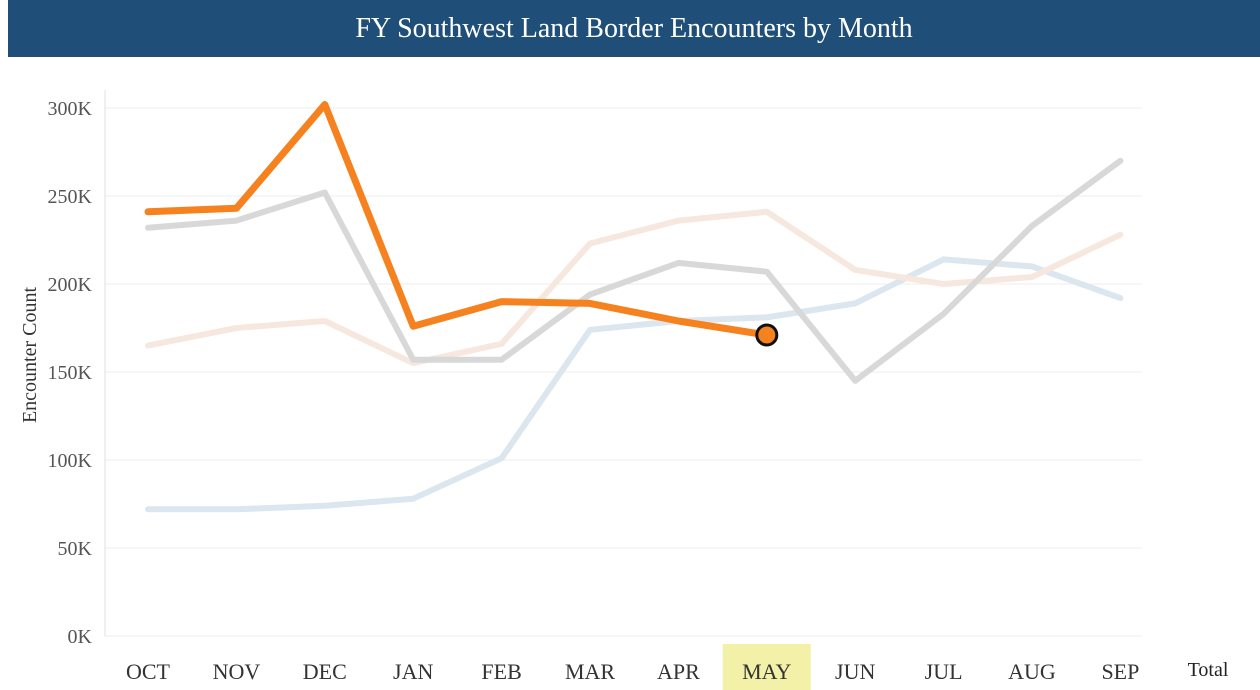 Image resolution: width=1260 pixels, height=690 pixels. What do you see at coordinates (501, 671) in the screenshot?
I see `x-tick-label: FEB` at bounding box center [501, 671].